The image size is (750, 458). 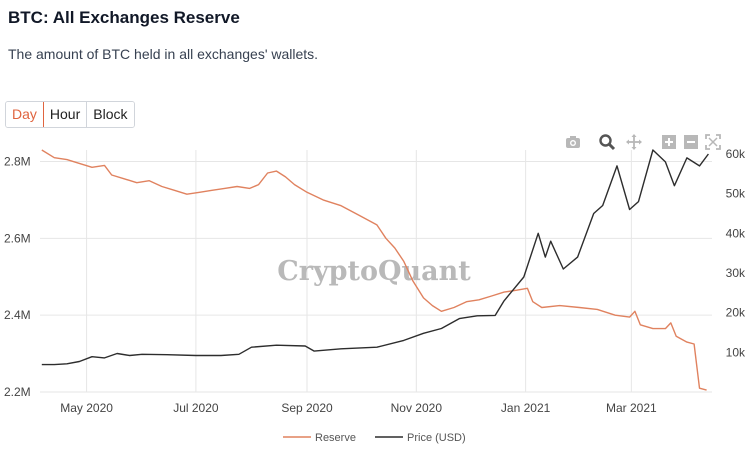 I want to click on y-left-tick-label: 2.4M, so click(x=17, y=315).